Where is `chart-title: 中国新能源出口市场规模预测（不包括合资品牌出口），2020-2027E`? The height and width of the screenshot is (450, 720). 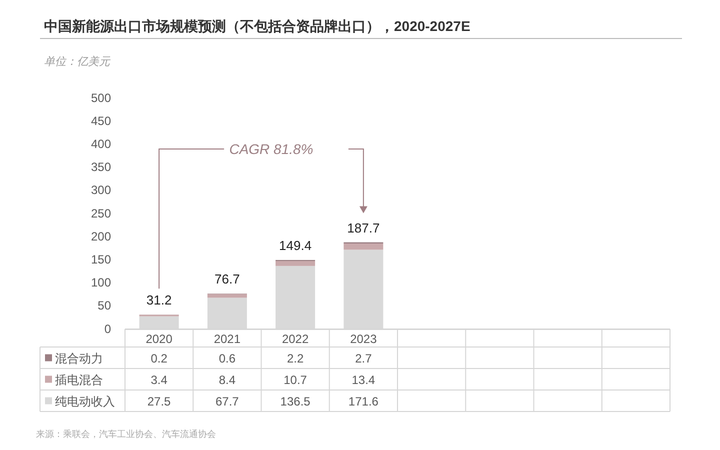
chart-title: 中国新能源出口市场规模预测（不包括合资品牌出口），2020-2027E is located at coordinates (257, 26).